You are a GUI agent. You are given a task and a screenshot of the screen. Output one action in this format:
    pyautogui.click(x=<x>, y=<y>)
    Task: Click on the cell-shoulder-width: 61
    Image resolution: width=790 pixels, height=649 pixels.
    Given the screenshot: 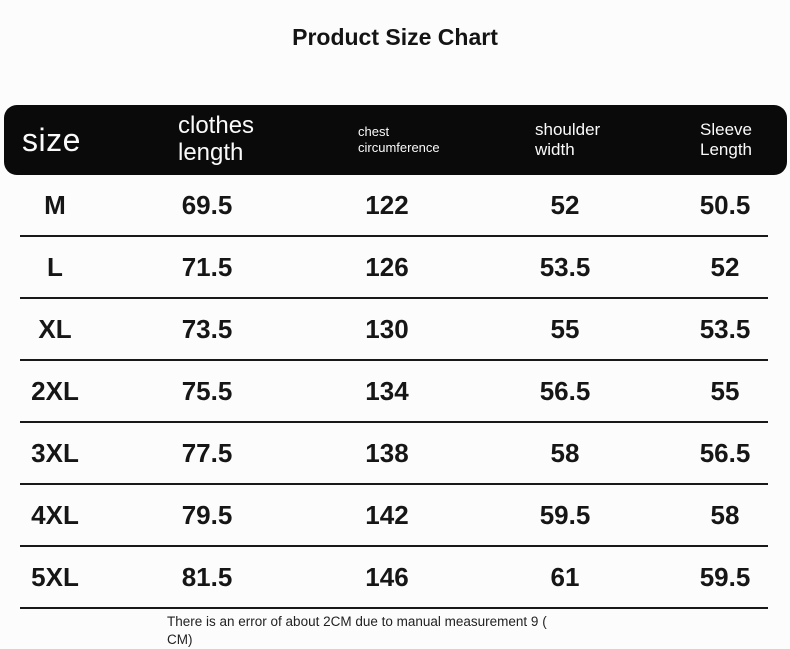 What is the action you would take?
    pyautogui.click(x=565, y=576)
    